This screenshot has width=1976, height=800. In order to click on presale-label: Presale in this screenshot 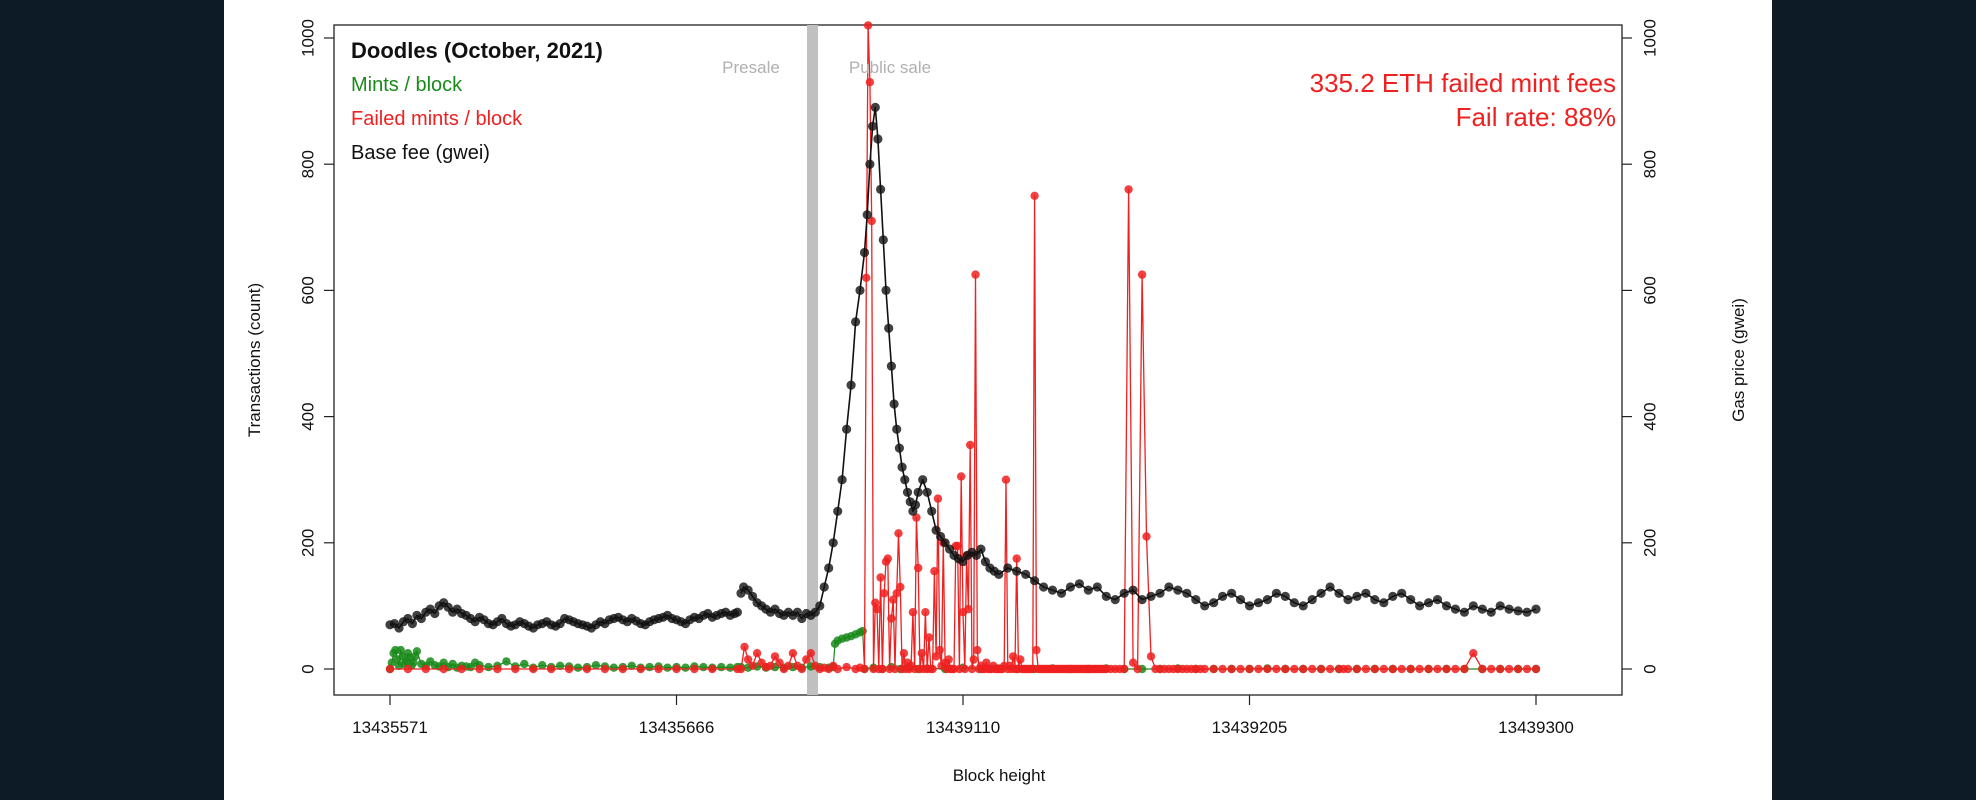, I will do `click(751, 67)`.